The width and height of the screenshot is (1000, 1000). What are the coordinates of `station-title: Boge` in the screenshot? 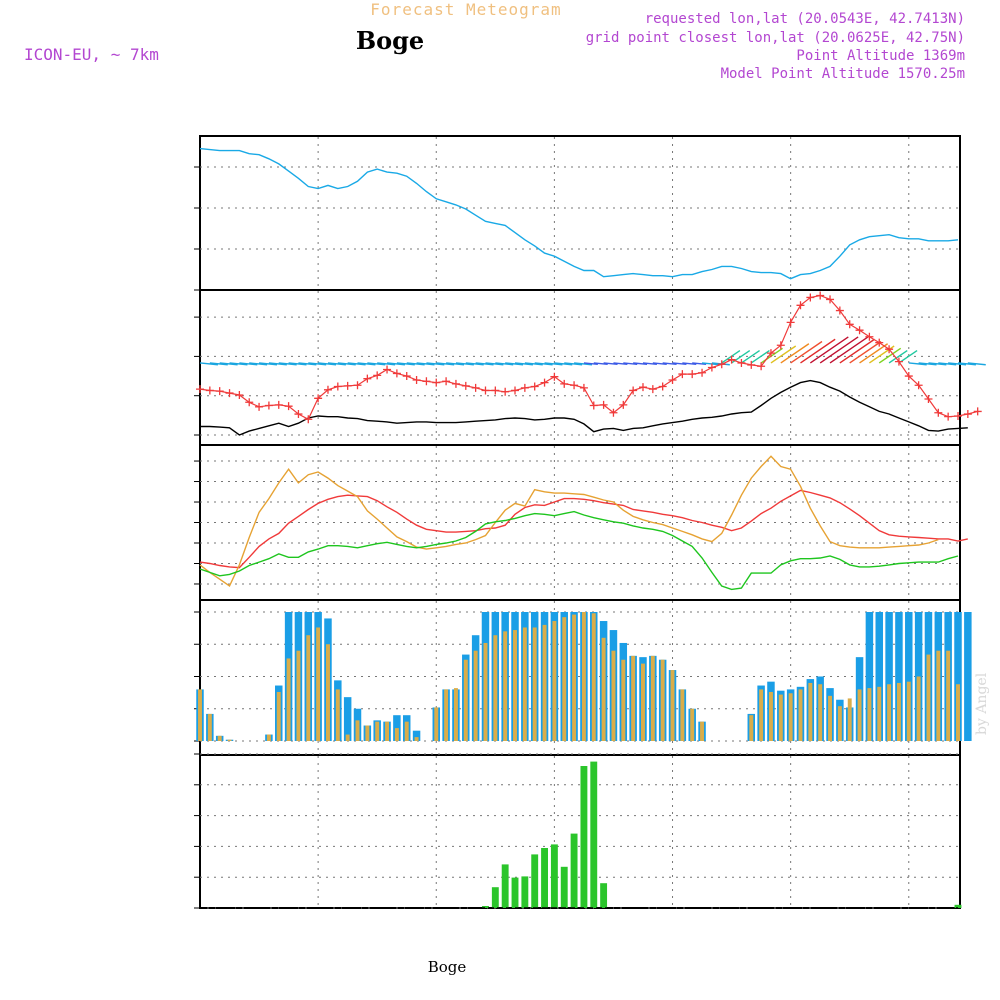 It's located at (390, 40).